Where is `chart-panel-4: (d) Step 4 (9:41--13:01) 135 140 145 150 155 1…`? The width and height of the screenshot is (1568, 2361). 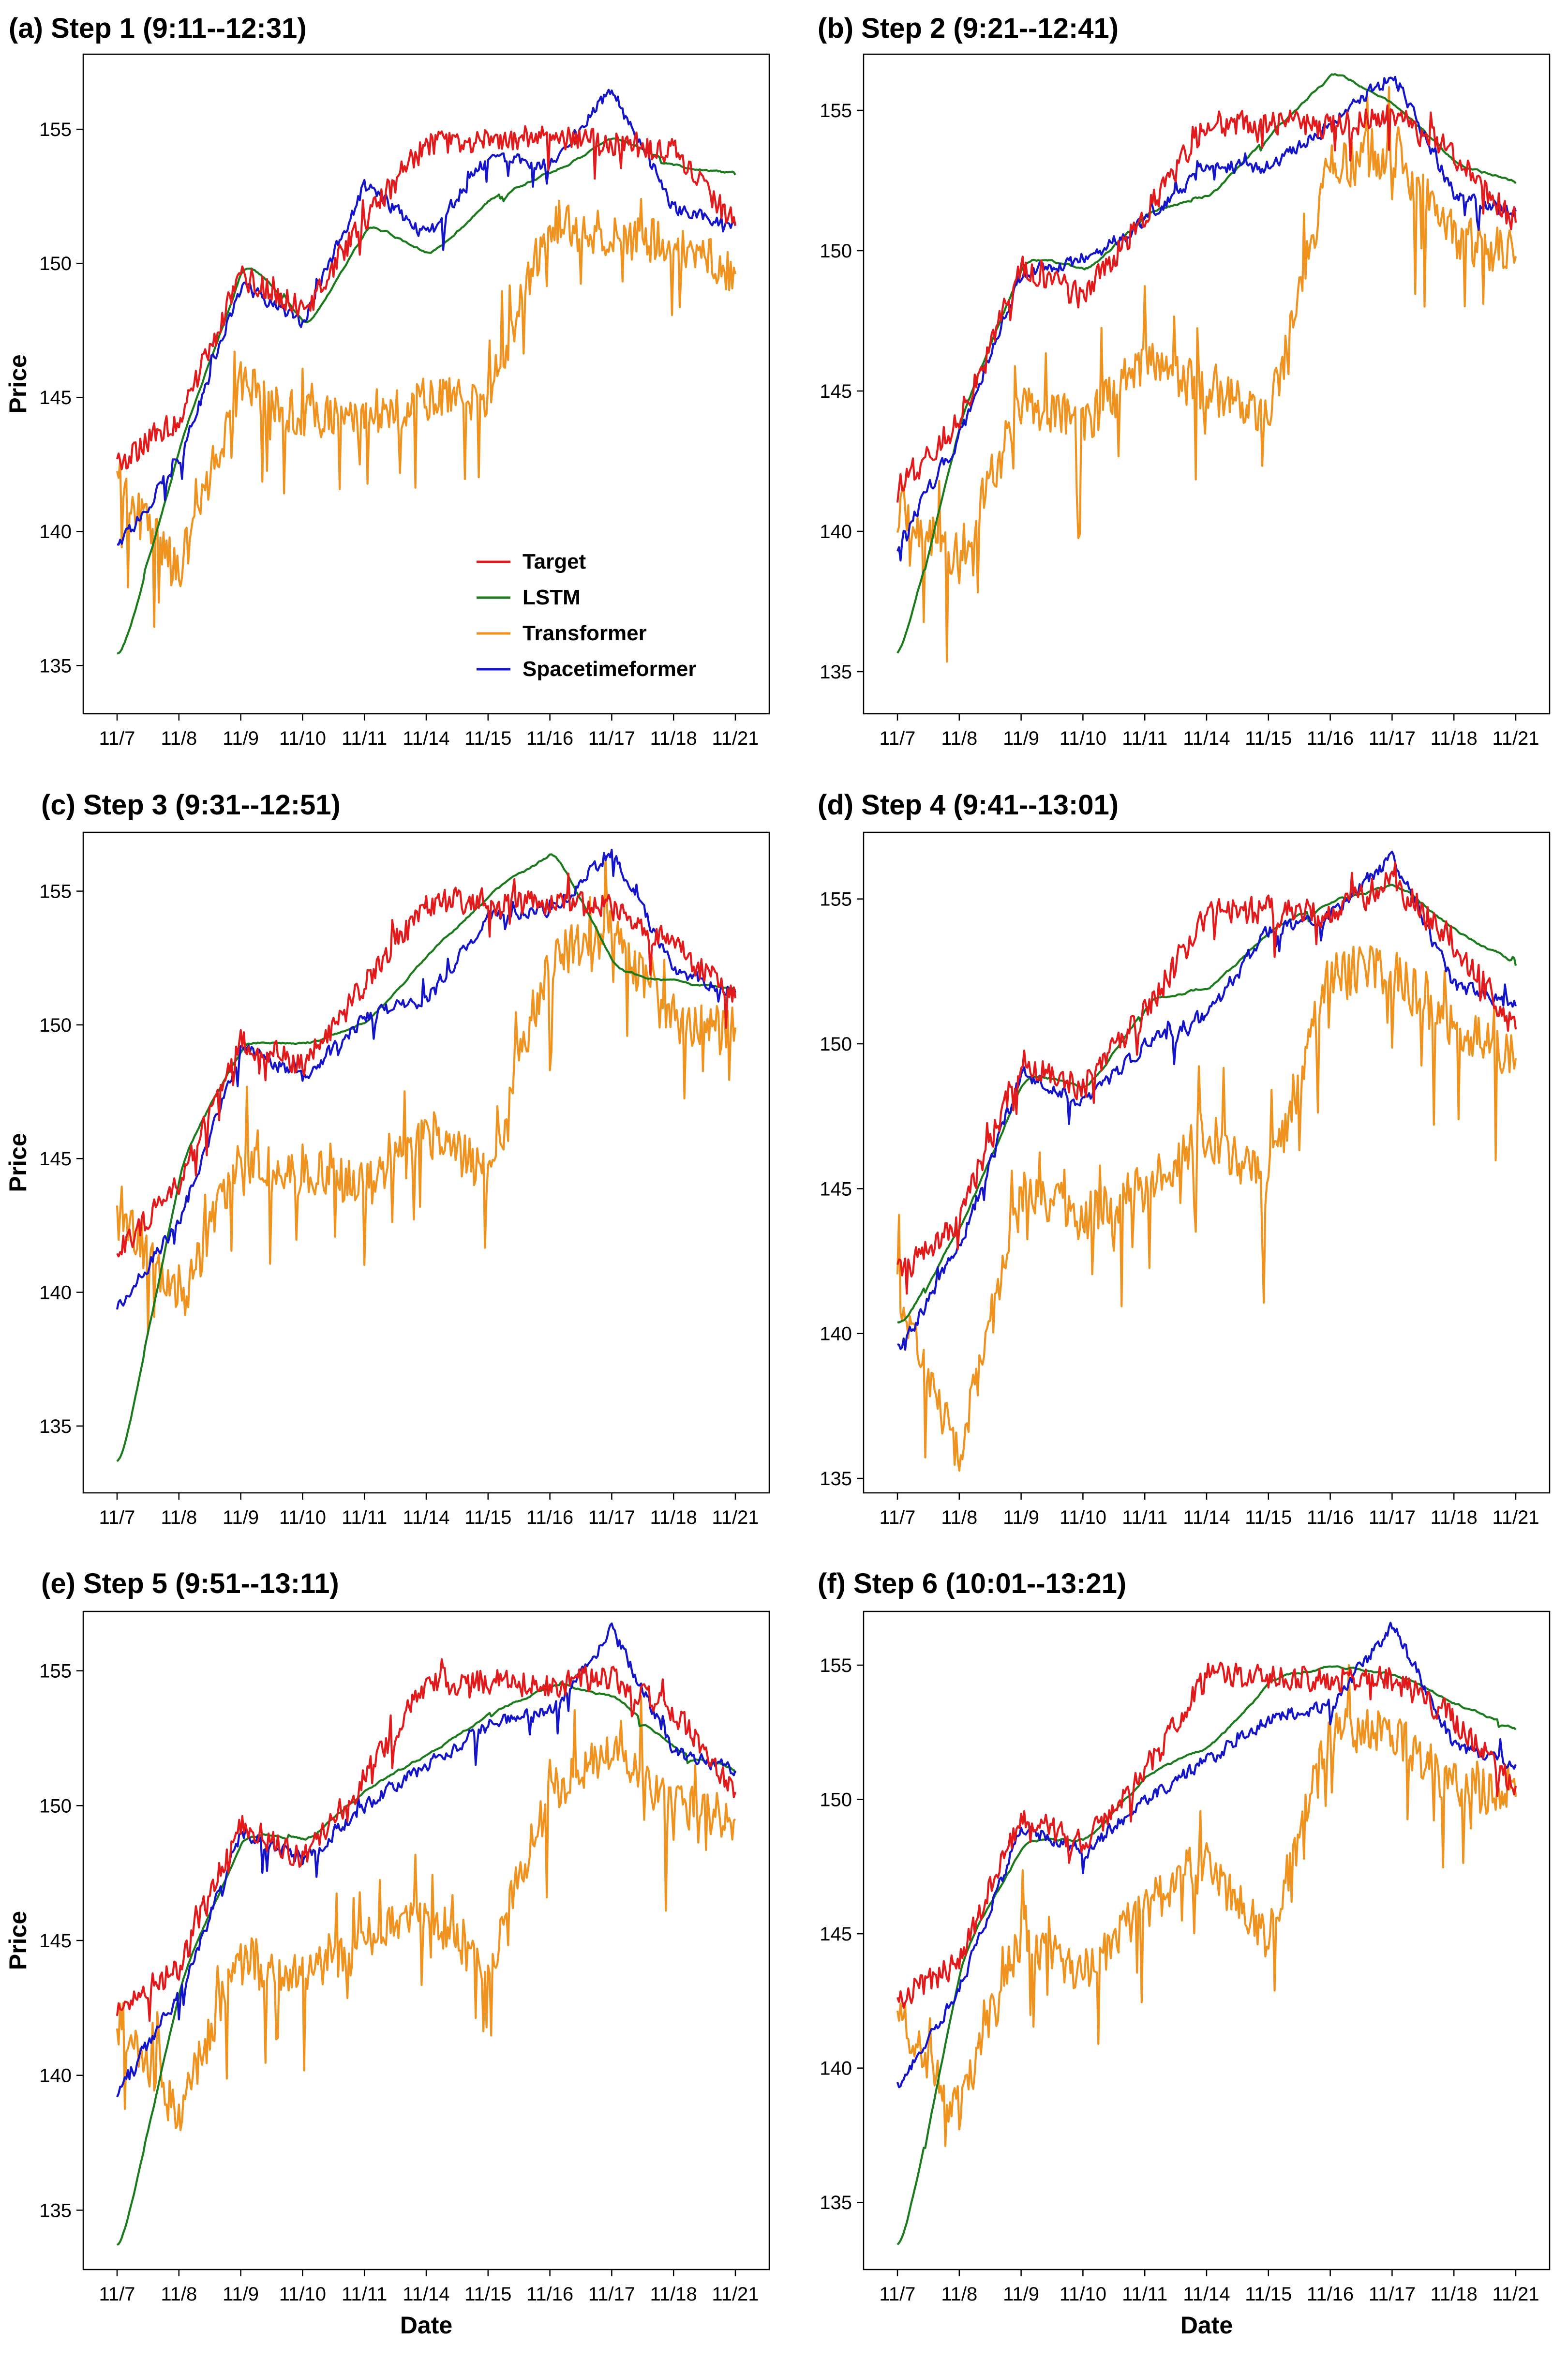
chart-panel-4: (d) Step 4 (9:41--13:01) 135 140 145 150 155 1… is located at coordinates (1184, 1158).